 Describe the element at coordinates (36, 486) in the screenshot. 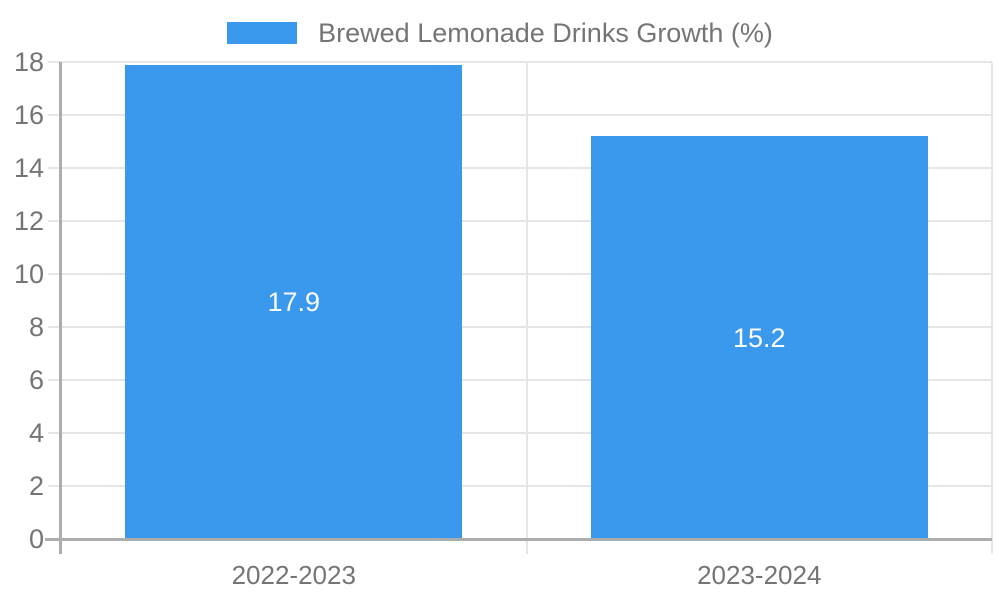

I see `y-tick-label: 2` at that location.